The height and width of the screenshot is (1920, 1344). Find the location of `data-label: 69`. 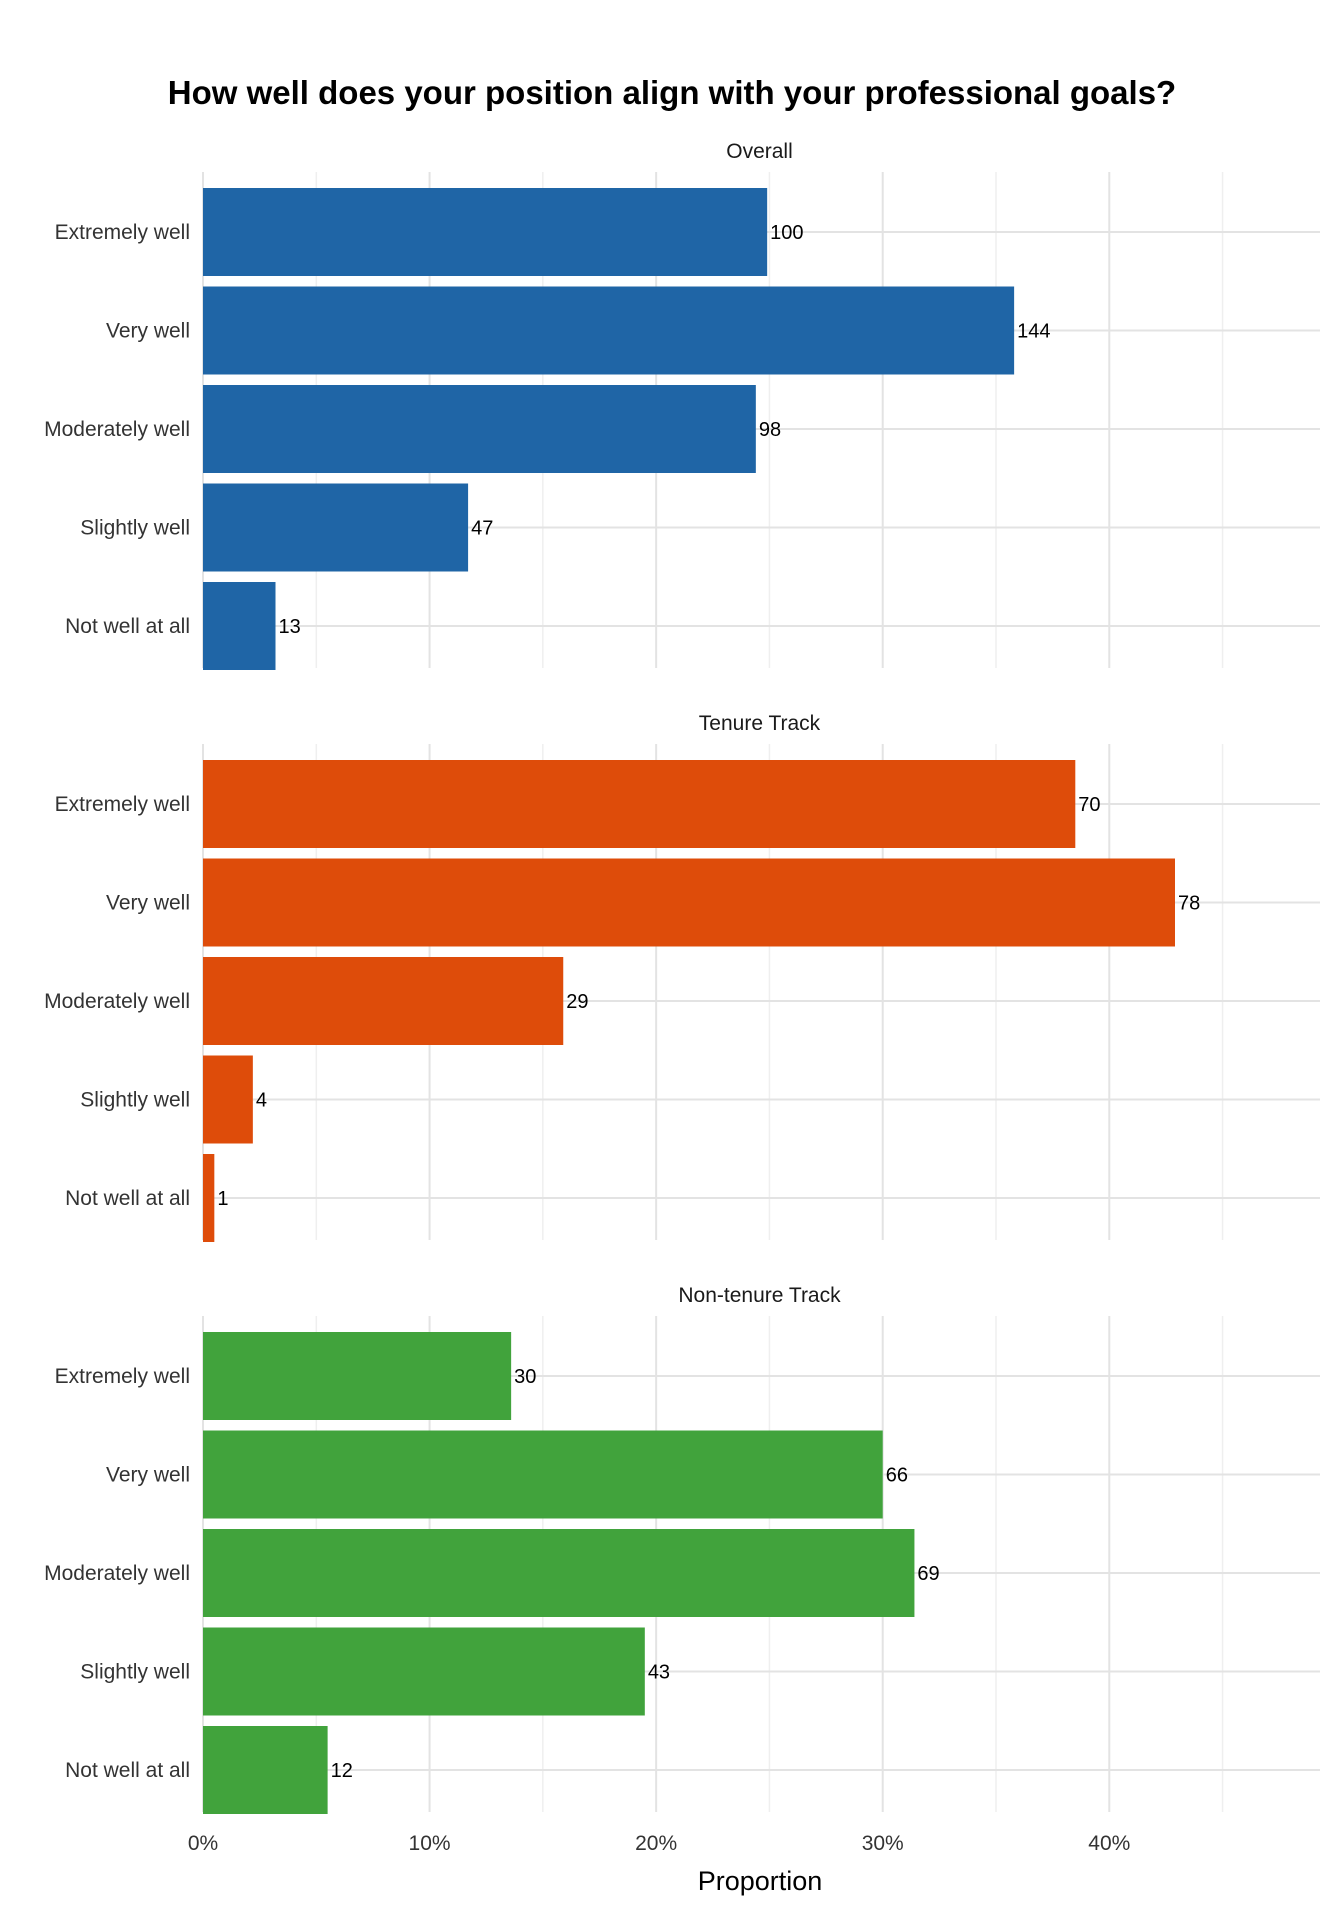

data-label: 69 is located at coordinates (928, 1574).